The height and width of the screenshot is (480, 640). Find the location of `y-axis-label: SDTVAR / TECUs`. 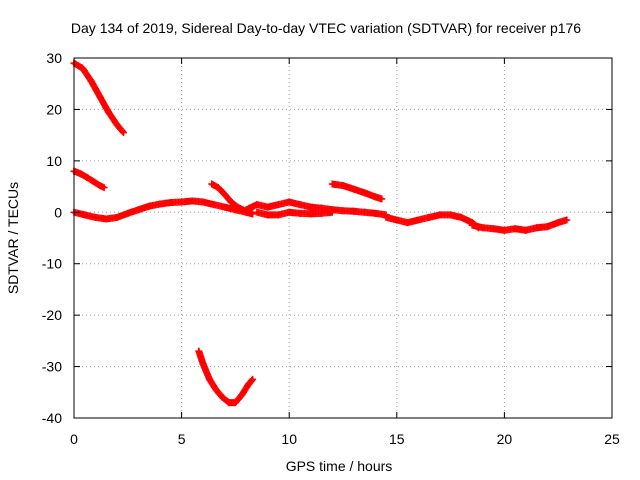

y-axis-label: SDTVAR / TECUs is located at coordinates (13, 238).